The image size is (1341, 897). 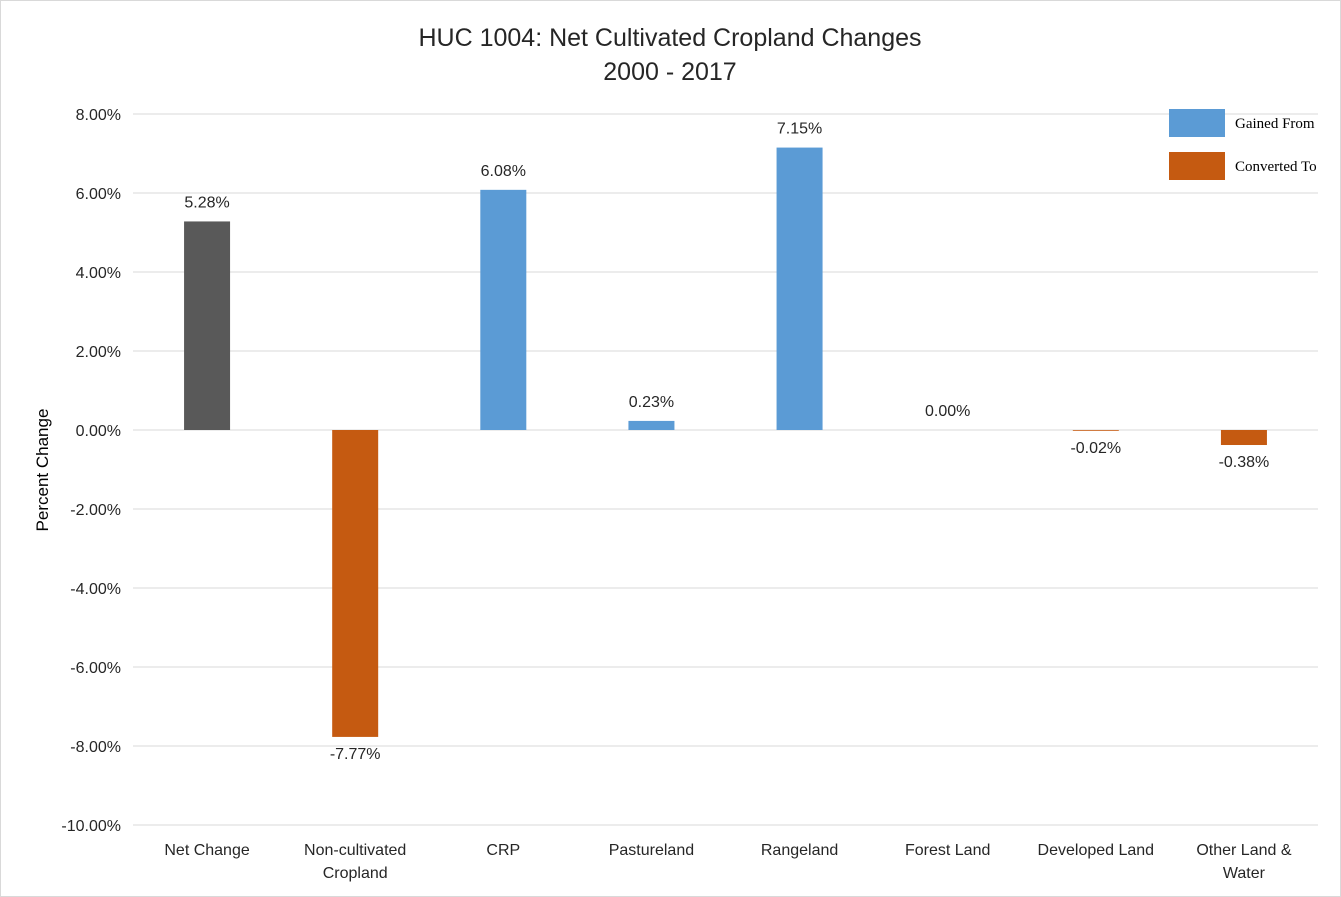 What do you see at coordinates (503, 850) in the screenshot?
I see `x-tick-label: CRP` at bounding box center [503, 850].